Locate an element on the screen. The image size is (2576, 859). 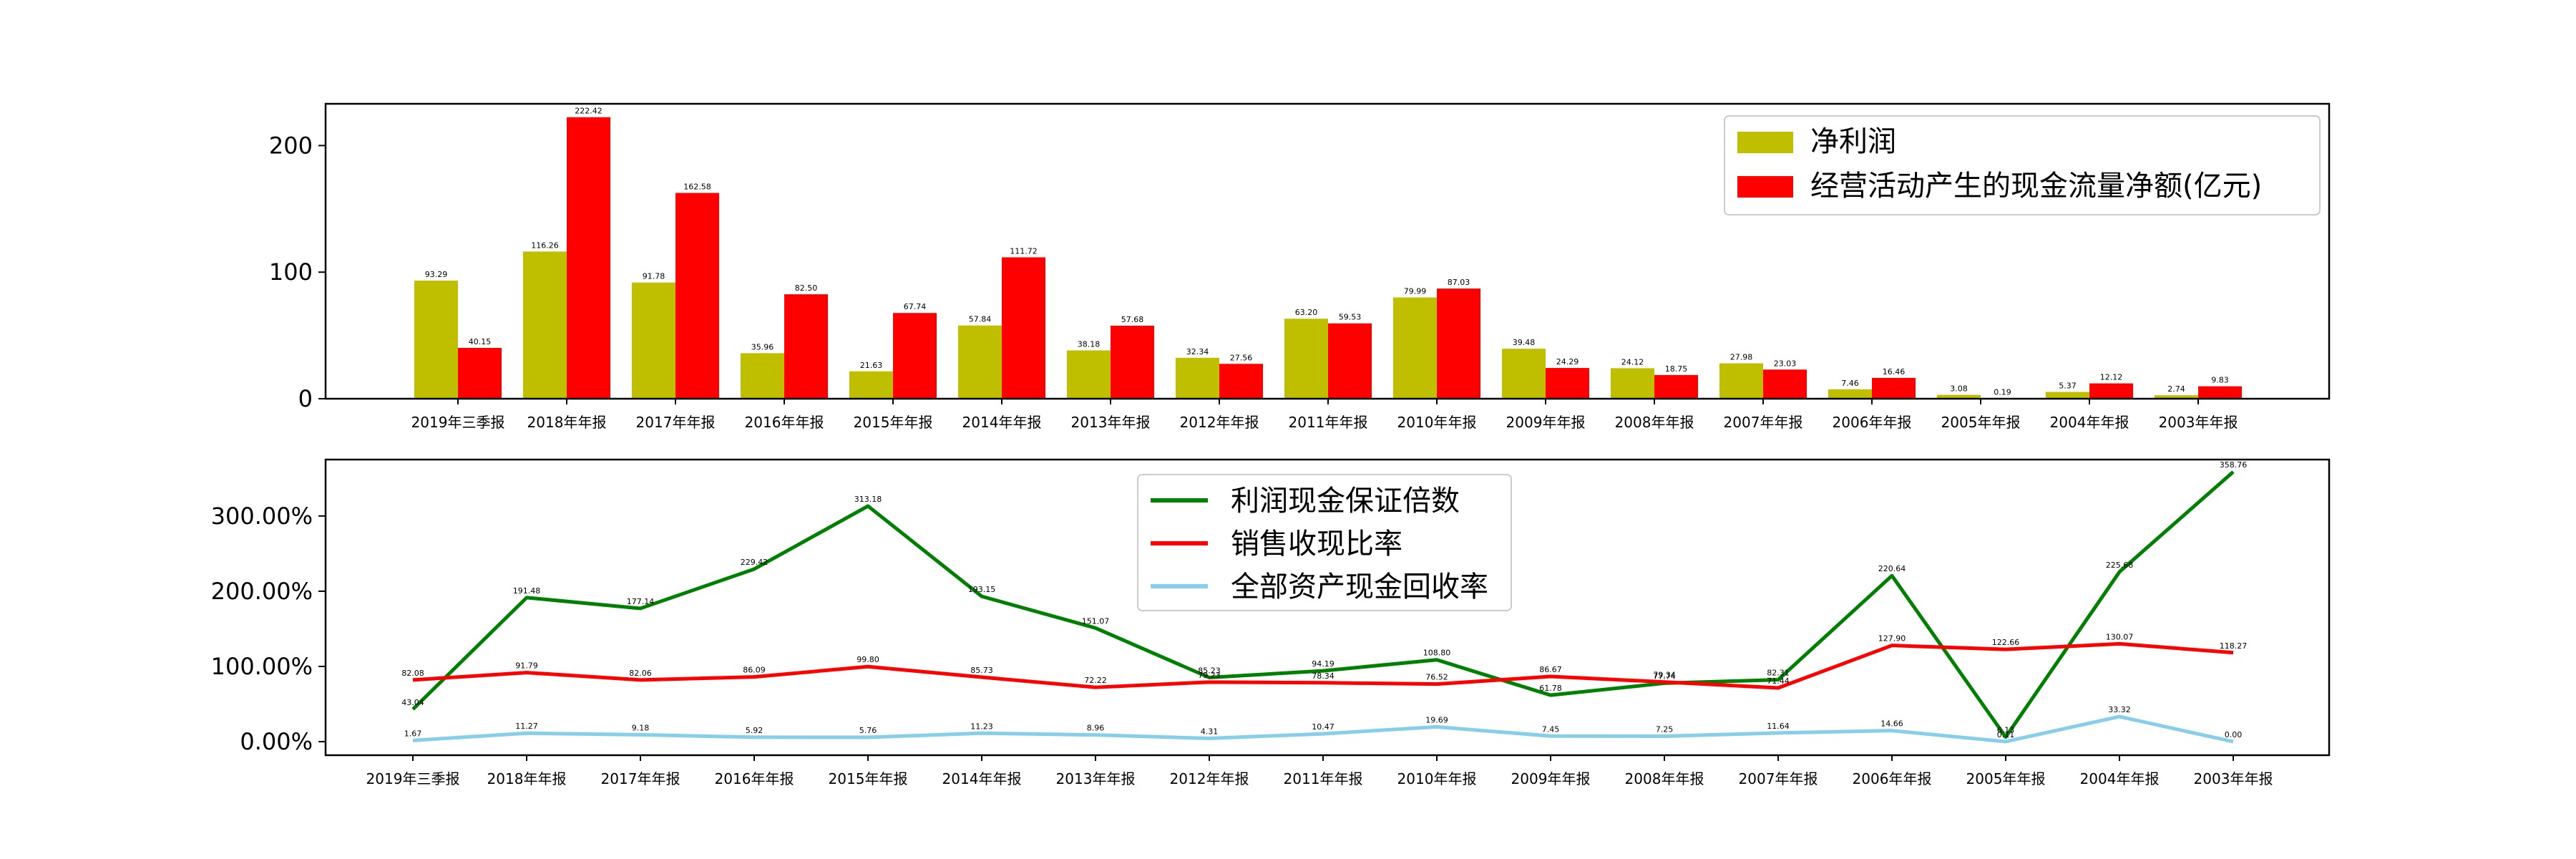
y-tick-label: 100.00% is located at coordinates (262, 666).